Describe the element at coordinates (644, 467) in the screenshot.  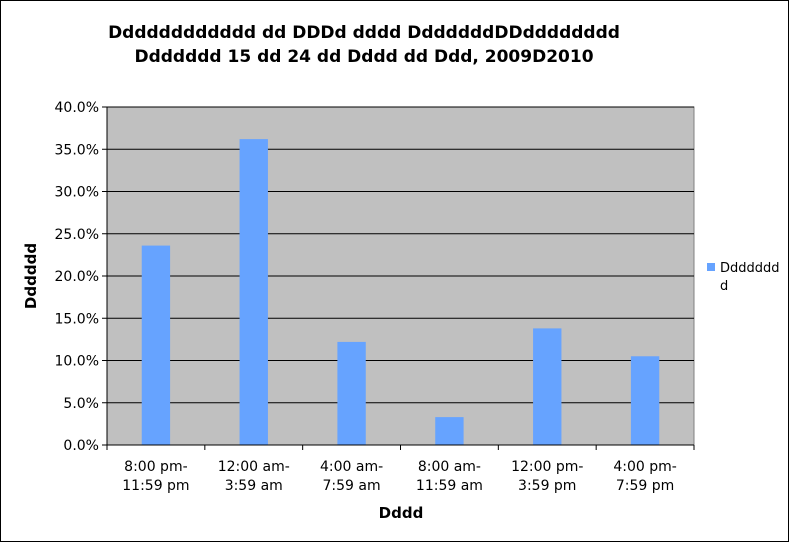
I see `x-tick-label: 4:00 pm-` at that location.